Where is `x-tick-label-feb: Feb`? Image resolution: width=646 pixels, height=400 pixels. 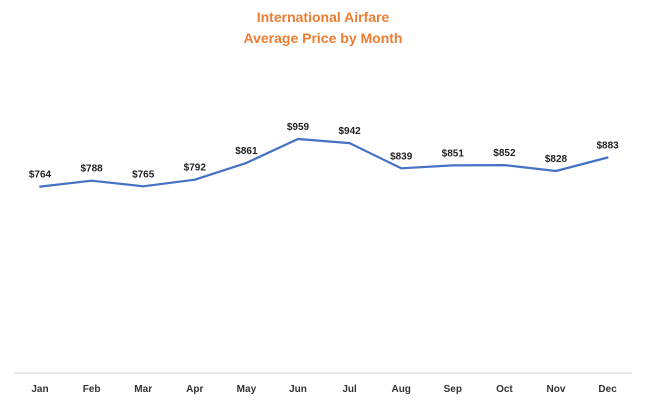
x-tick-label-feb: Feb is located at coordinates (92, 389).